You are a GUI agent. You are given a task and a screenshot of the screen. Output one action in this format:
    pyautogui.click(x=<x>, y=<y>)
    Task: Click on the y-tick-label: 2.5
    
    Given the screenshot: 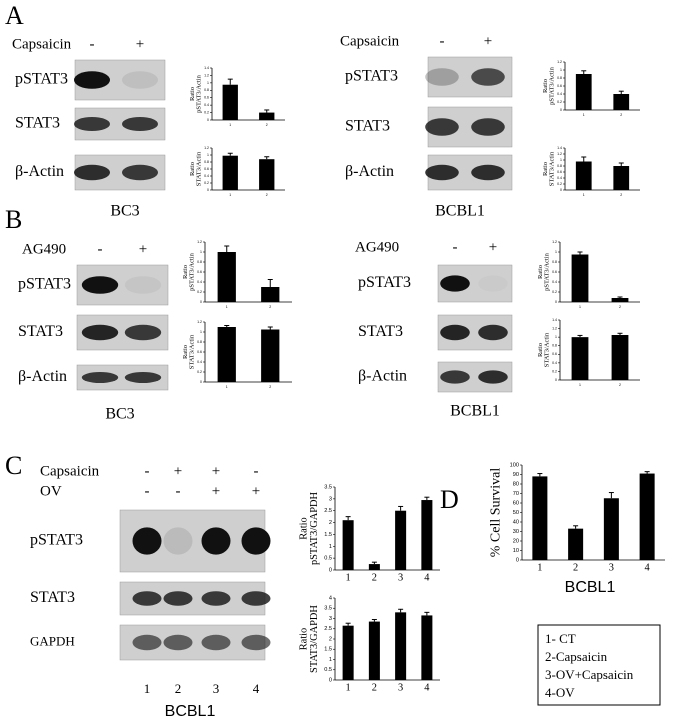 What is the action you would take?
    pyautogui.click(x=328, y=511)
    